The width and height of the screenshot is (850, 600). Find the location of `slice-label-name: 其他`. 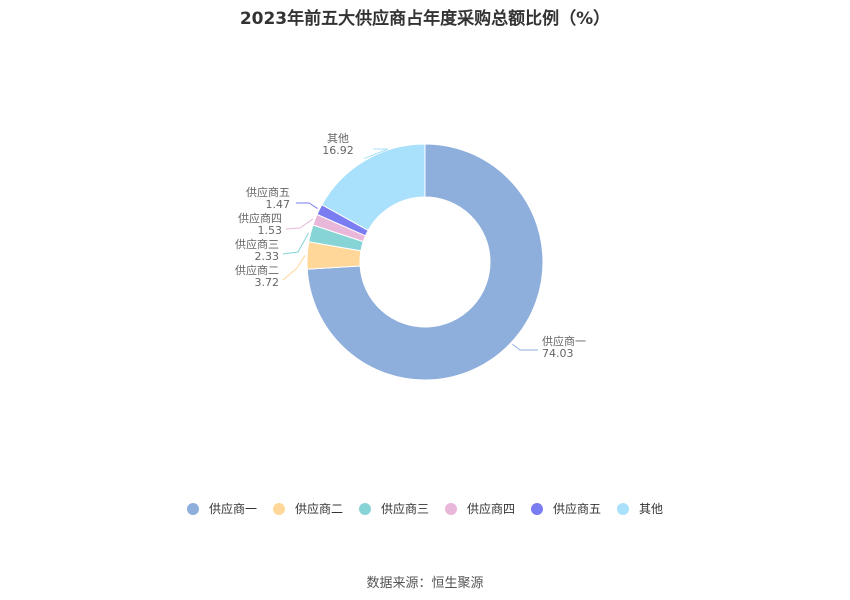

slice-label-name: 其他 is located at coordinates (338, 138).